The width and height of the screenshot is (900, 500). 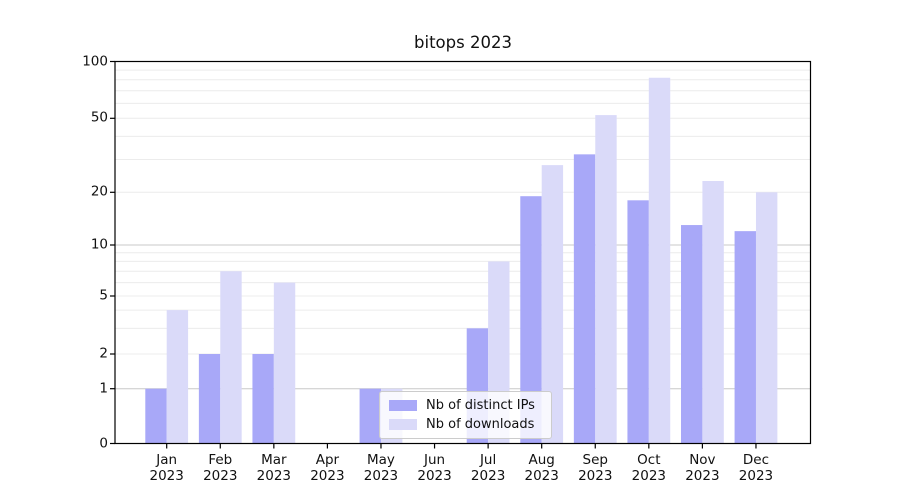 What do you see at coordinates (209, 399) in the screenshot?
I see `bar-distinct-ips-Feb` at bounding box center [209, 399].